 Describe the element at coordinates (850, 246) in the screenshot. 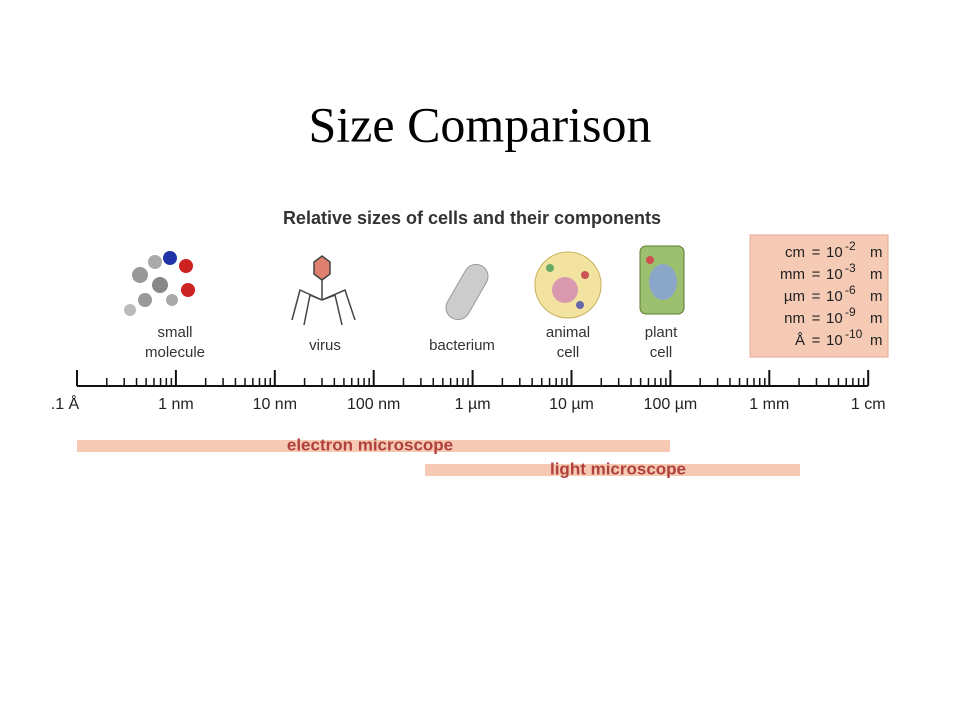

I see `unit-exponent: -2` at that location.